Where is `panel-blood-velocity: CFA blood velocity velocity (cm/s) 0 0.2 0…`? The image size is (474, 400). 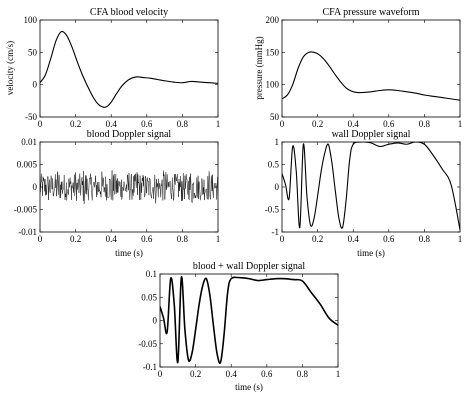
panel-blood-velocity: CFA blood velocity velocity (cm/s) 0 0.2 0… is located at coordinates (112, 68).